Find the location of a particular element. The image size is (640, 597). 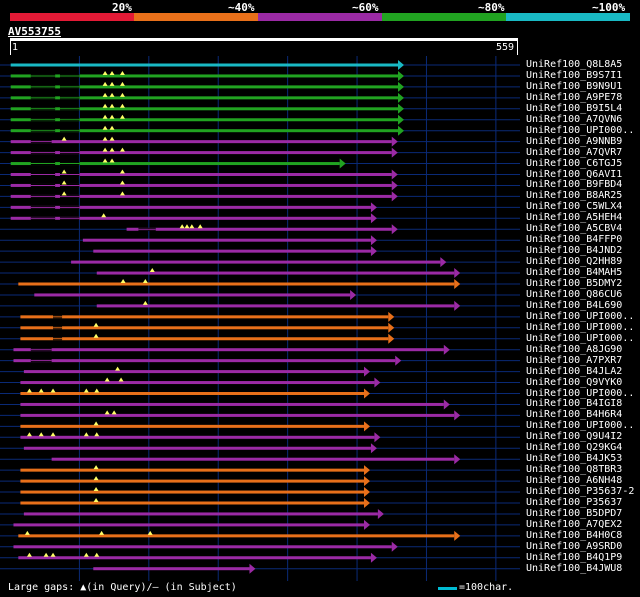

hit-label: UniRef100_Q2HH89 is located at coordinates (574, 262).